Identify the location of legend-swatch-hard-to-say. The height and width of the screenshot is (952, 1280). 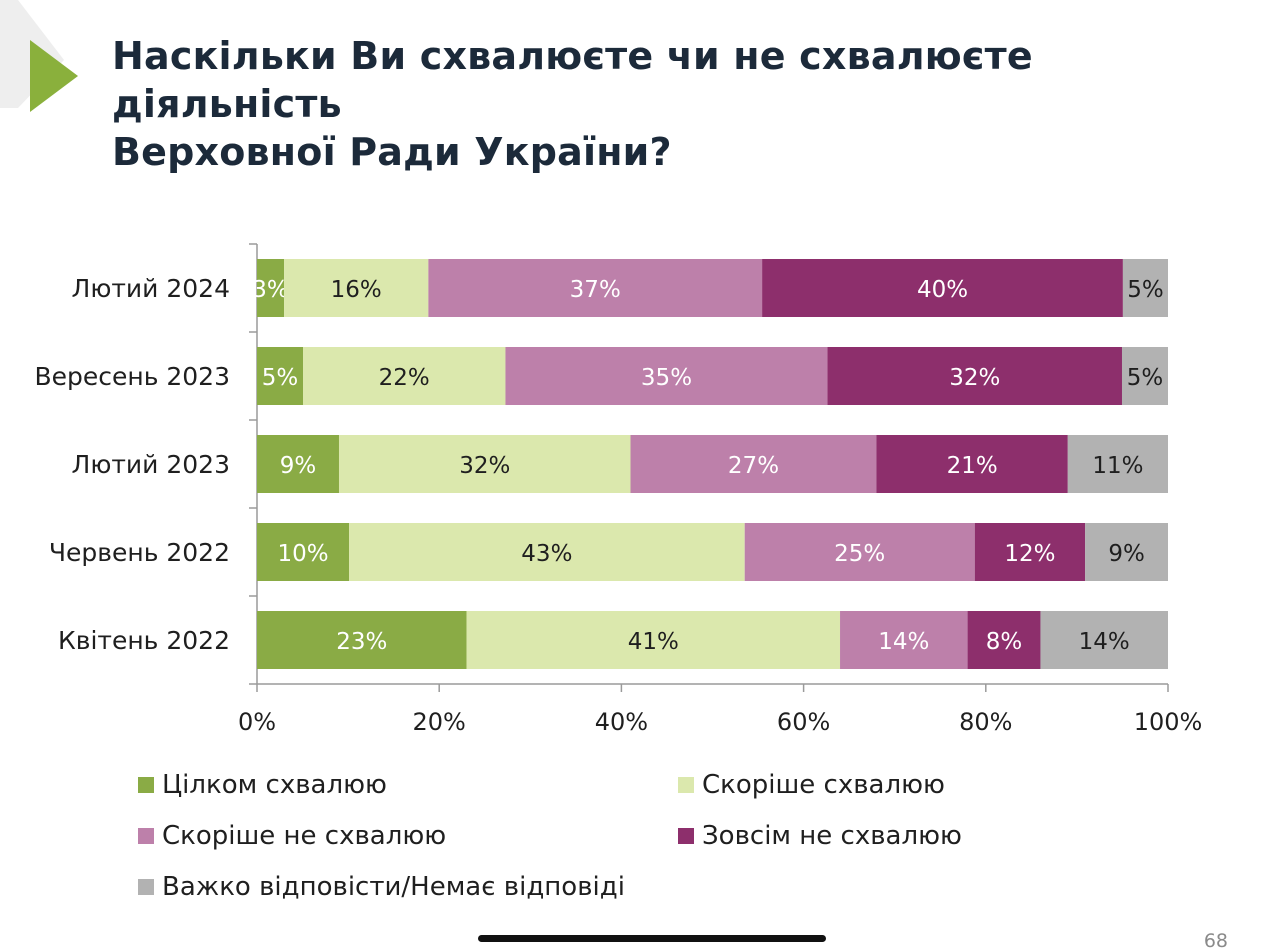
(146, 887).